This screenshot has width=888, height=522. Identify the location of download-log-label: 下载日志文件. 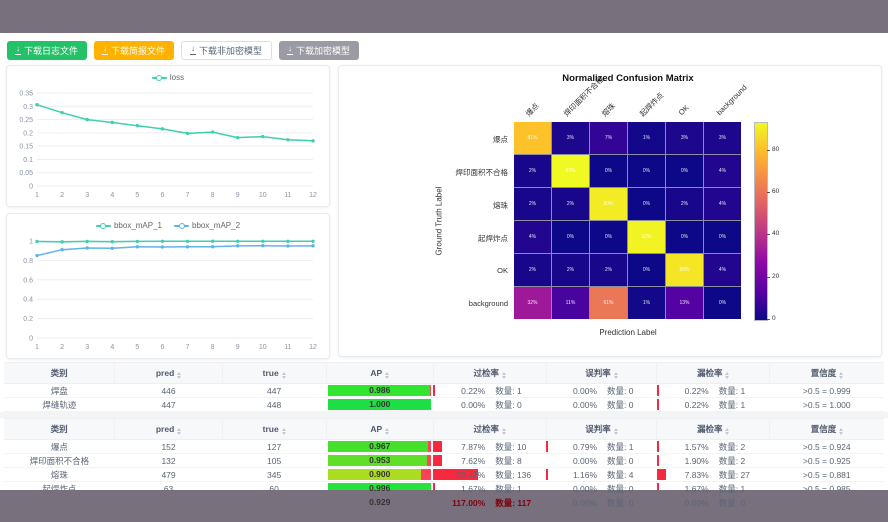
(51, 50).